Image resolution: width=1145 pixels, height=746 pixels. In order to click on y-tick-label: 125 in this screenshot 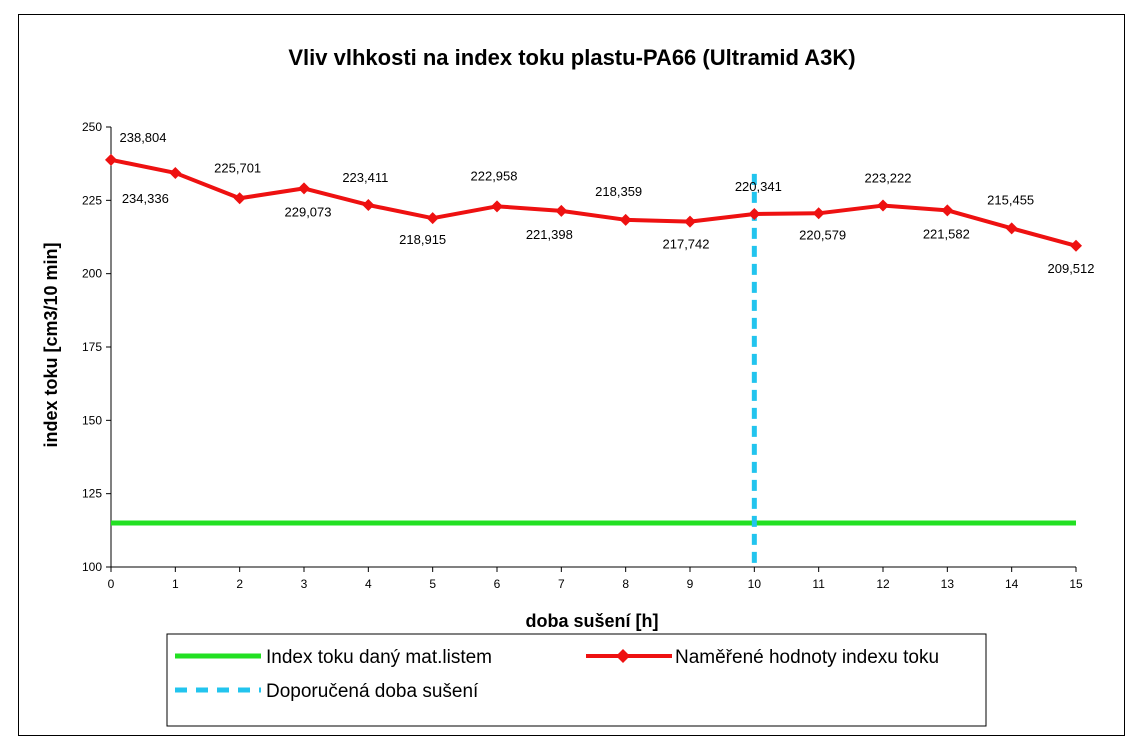, I will do `click(92, 494)`.